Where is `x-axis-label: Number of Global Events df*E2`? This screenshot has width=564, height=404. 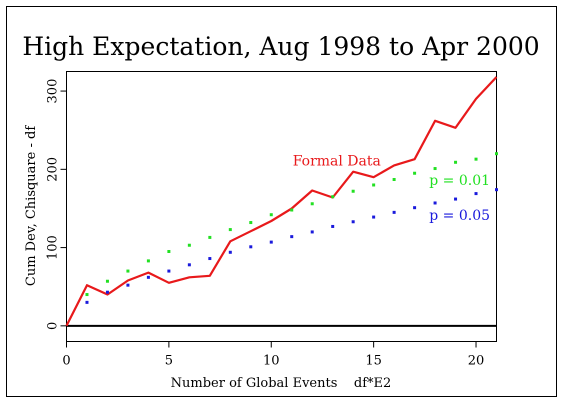
x-axis-label: Number of Global Events df*E2 is located at coordinates (281, 383).